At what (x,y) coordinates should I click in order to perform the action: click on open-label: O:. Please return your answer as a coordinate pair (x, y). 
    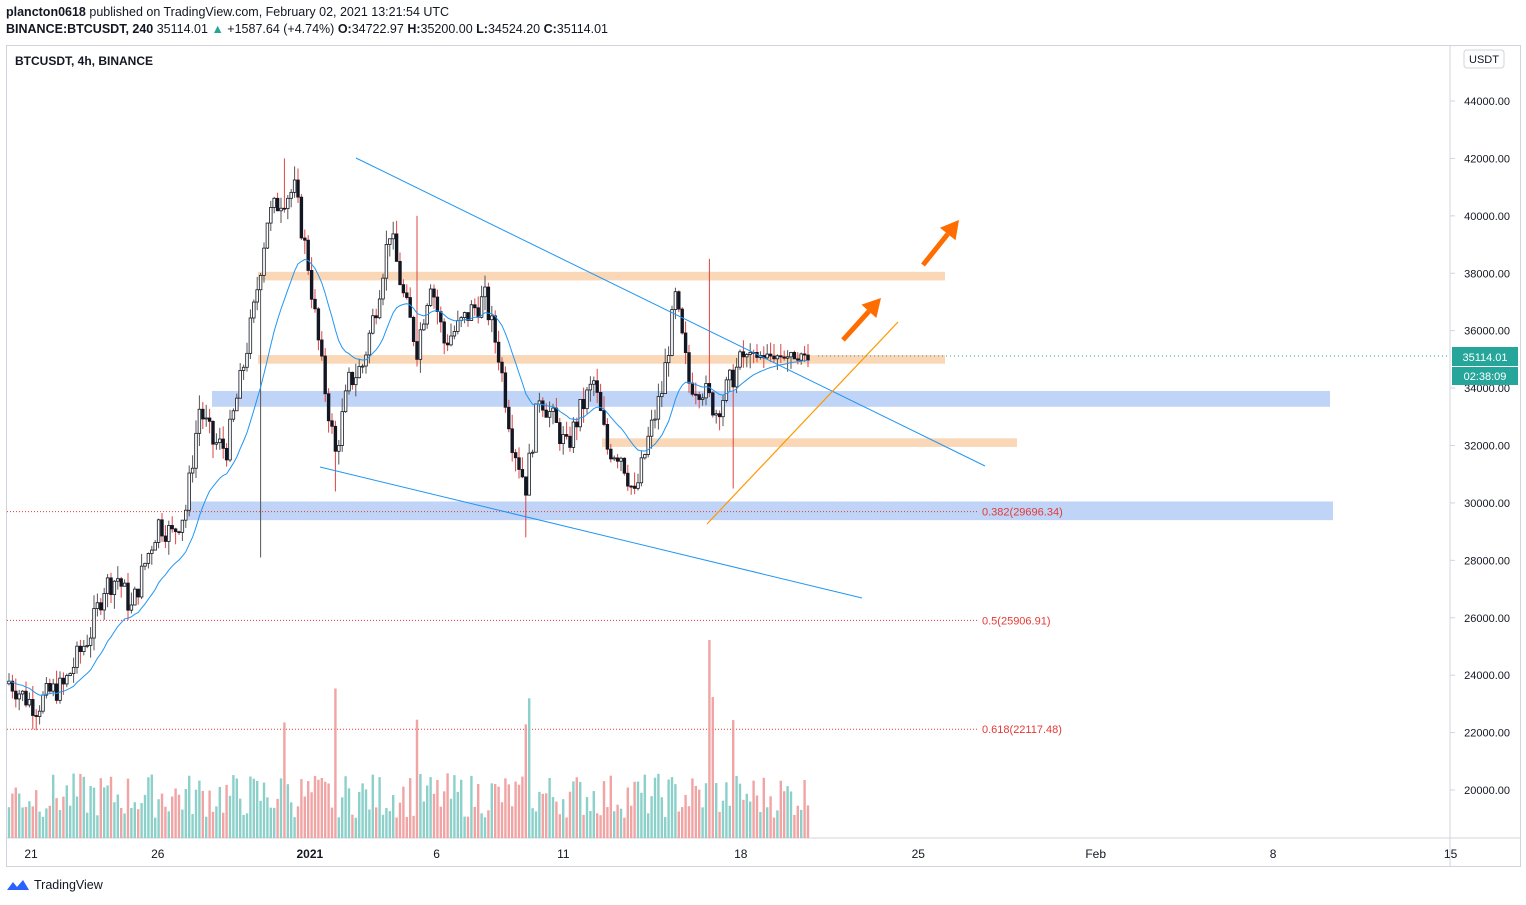
    Looking at the image, I should click on (344, 29).